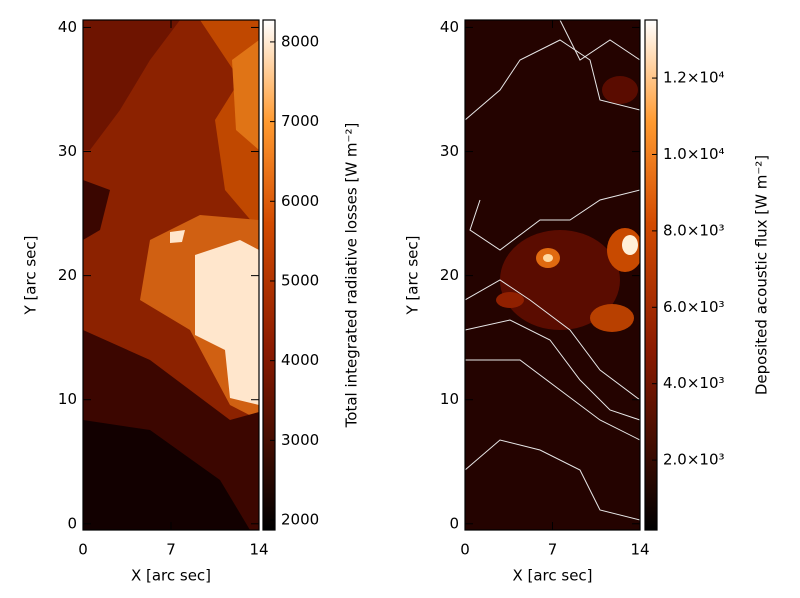 This screenshot has height=598, width=800. What do you see at coordinates (300, 201) in the screenshot?
I see `colorbar-tick-label: 6000` at bounding box center [300, 201].